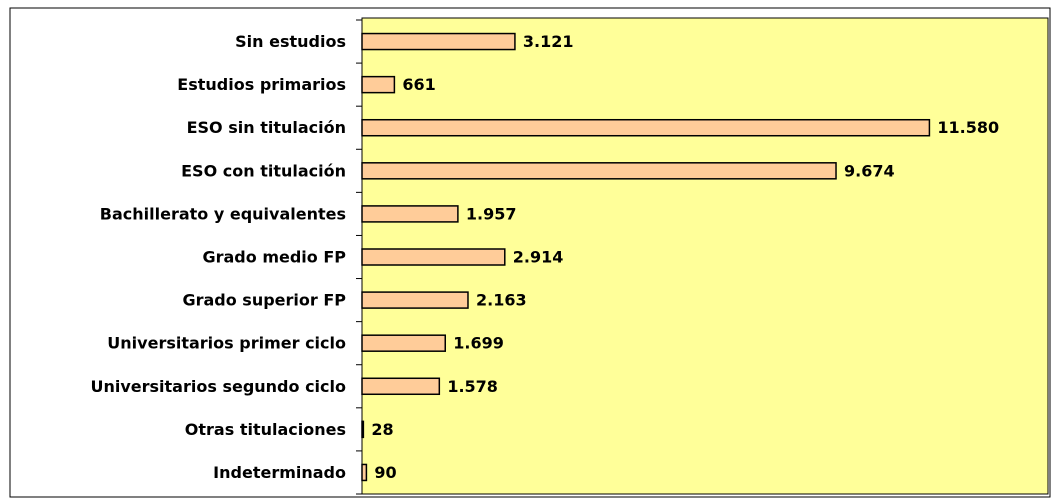 Image resolution: width=1053 pixels, height=500 pixels. What do you see at coordinates (226, 343) in the screenshot?
I see `y-tick-label: Universitarios primer ciclo` at bounding box center [226, 343].